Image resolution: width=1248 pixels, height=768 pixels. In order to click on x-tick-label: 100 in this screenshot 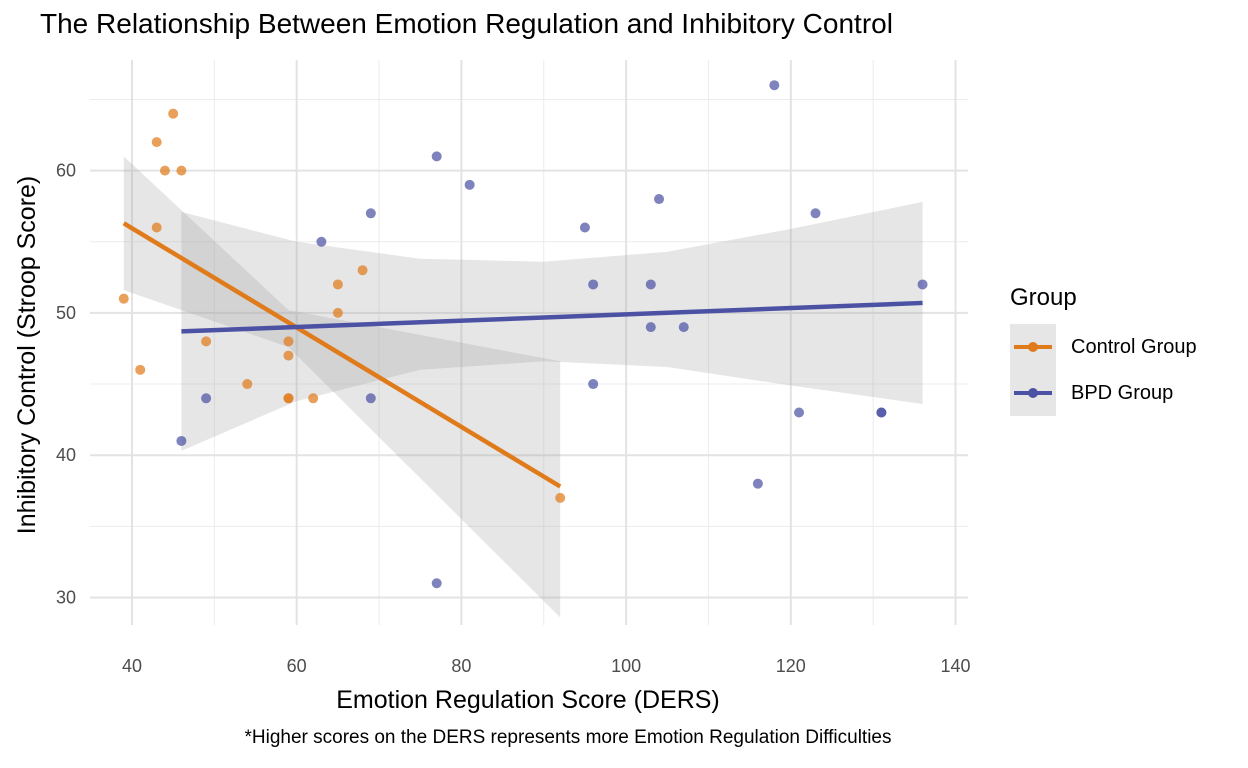, I will do `click(626, 666)`.